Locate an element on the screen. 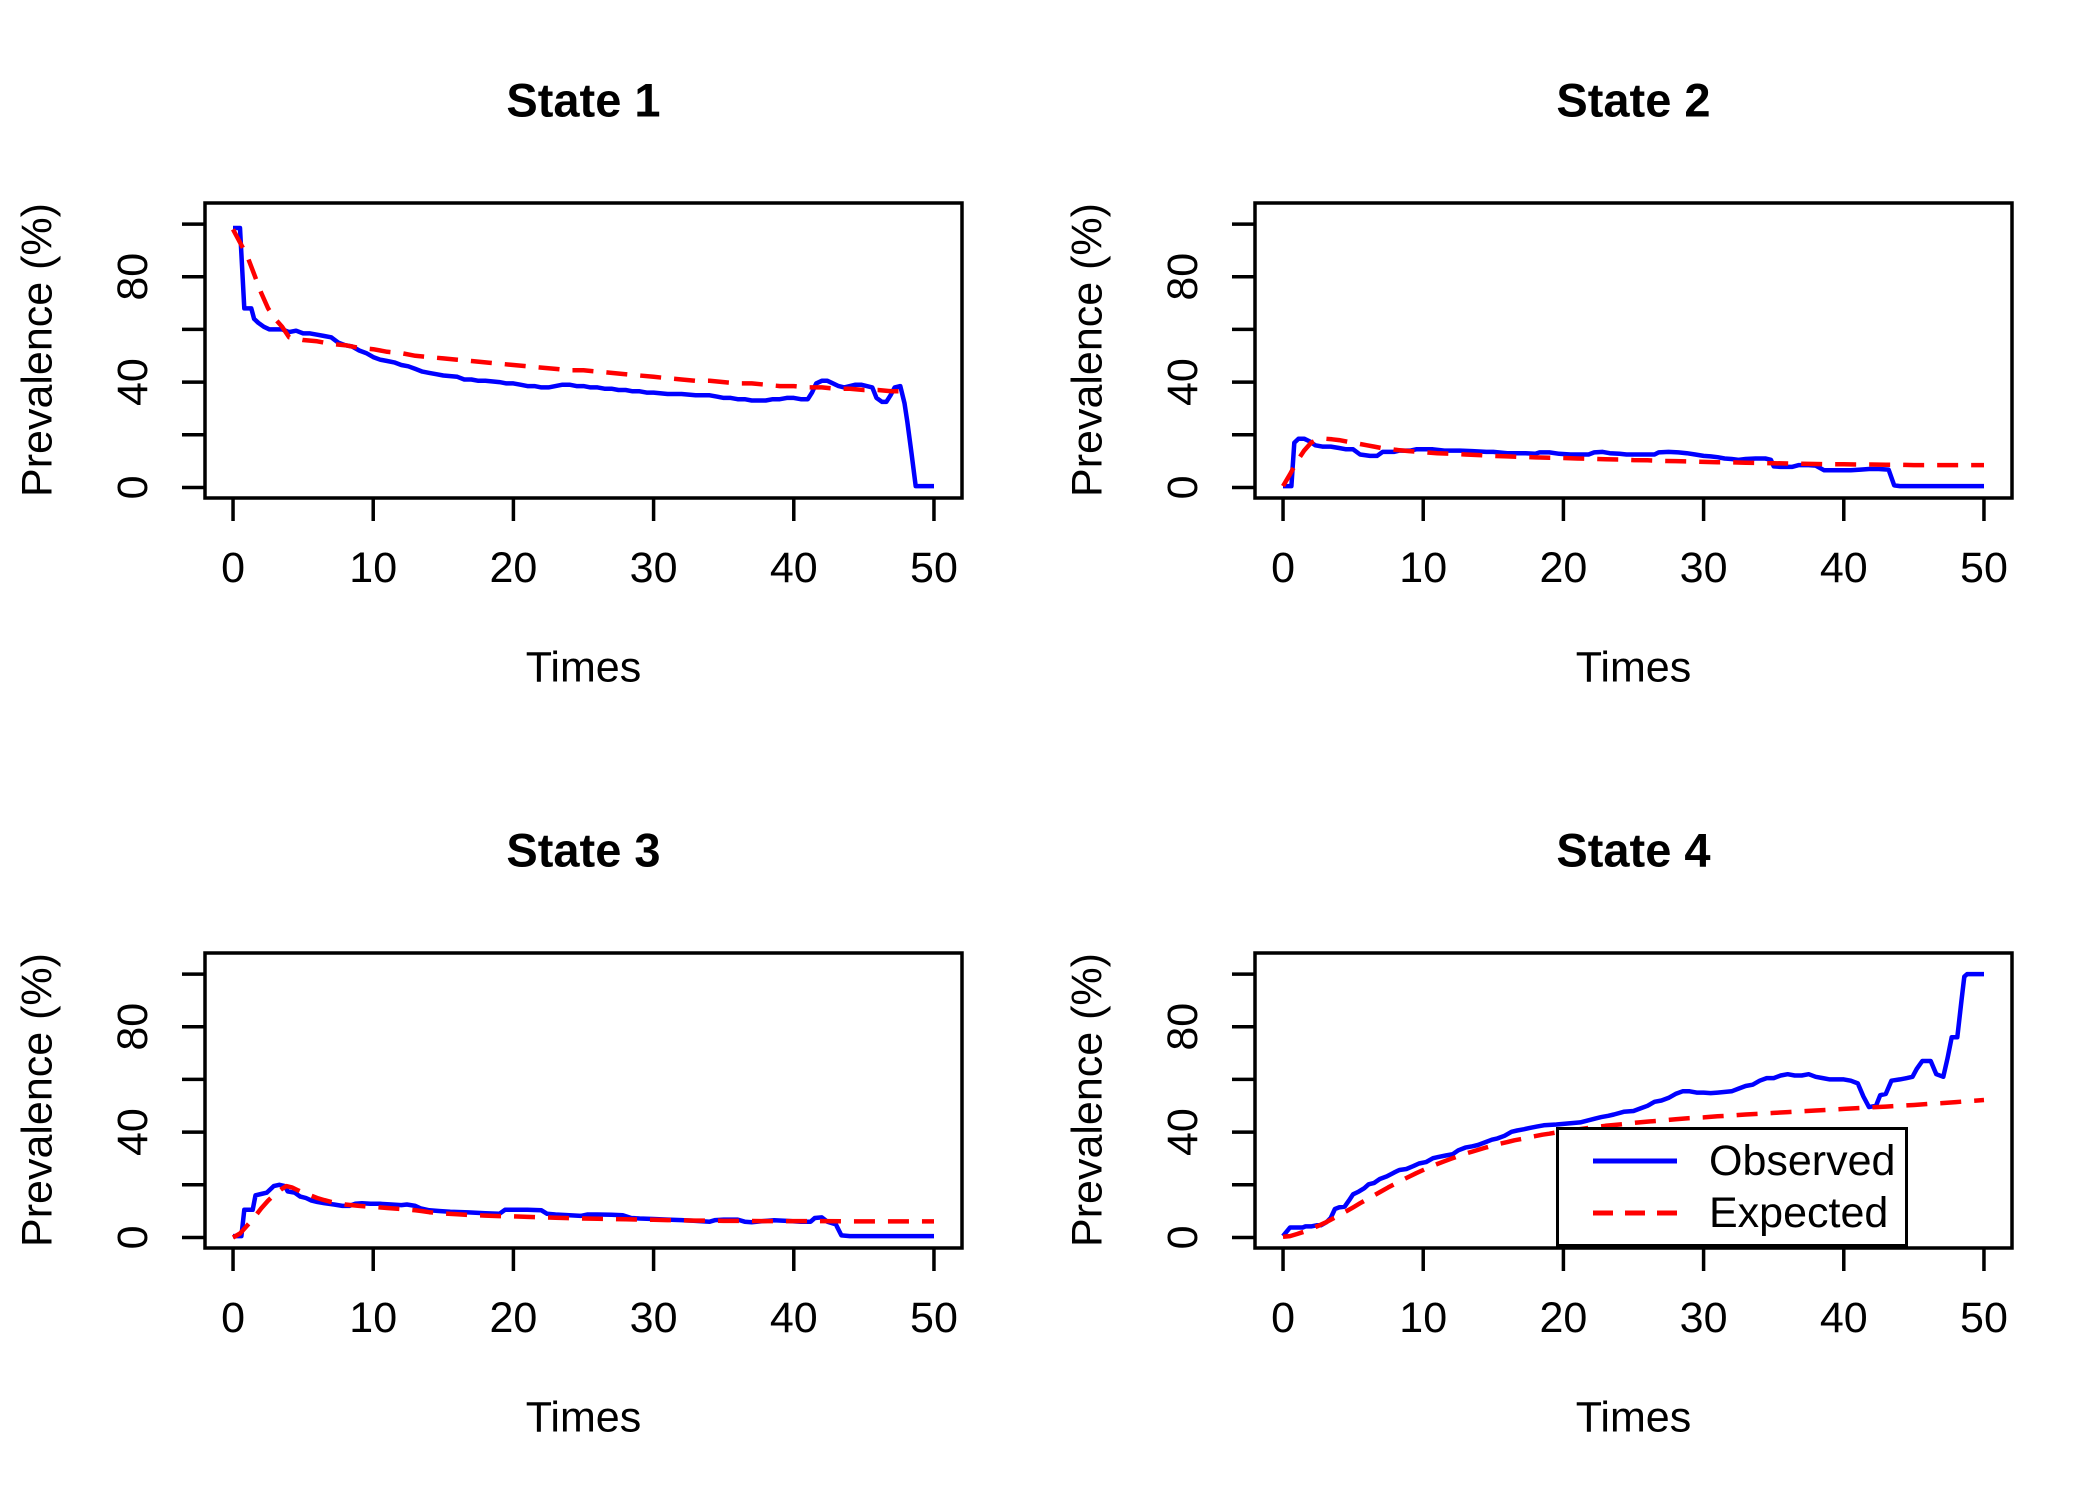 Image resolution: width=2100 pixels, height=1500 pixels. panel-title: State 1 is located at coordinates (583, 100).